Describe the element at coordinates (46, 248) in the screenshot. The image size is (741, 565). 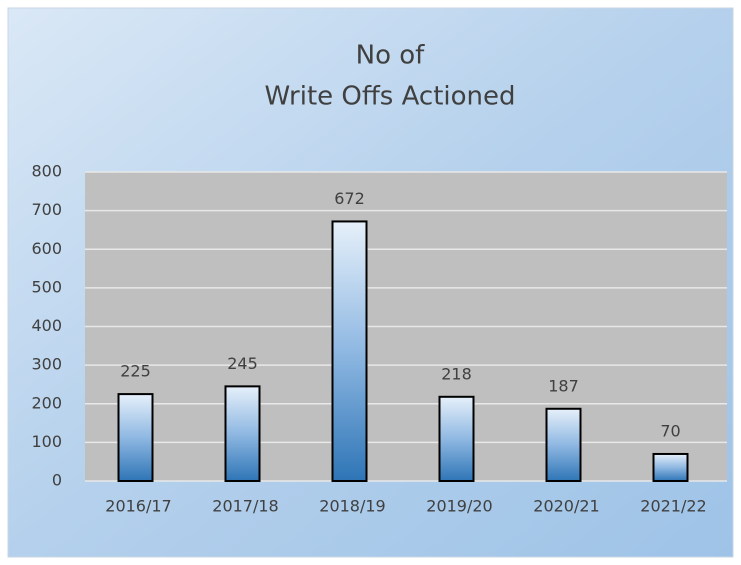
I see `y-tick-label: 600` at that location.